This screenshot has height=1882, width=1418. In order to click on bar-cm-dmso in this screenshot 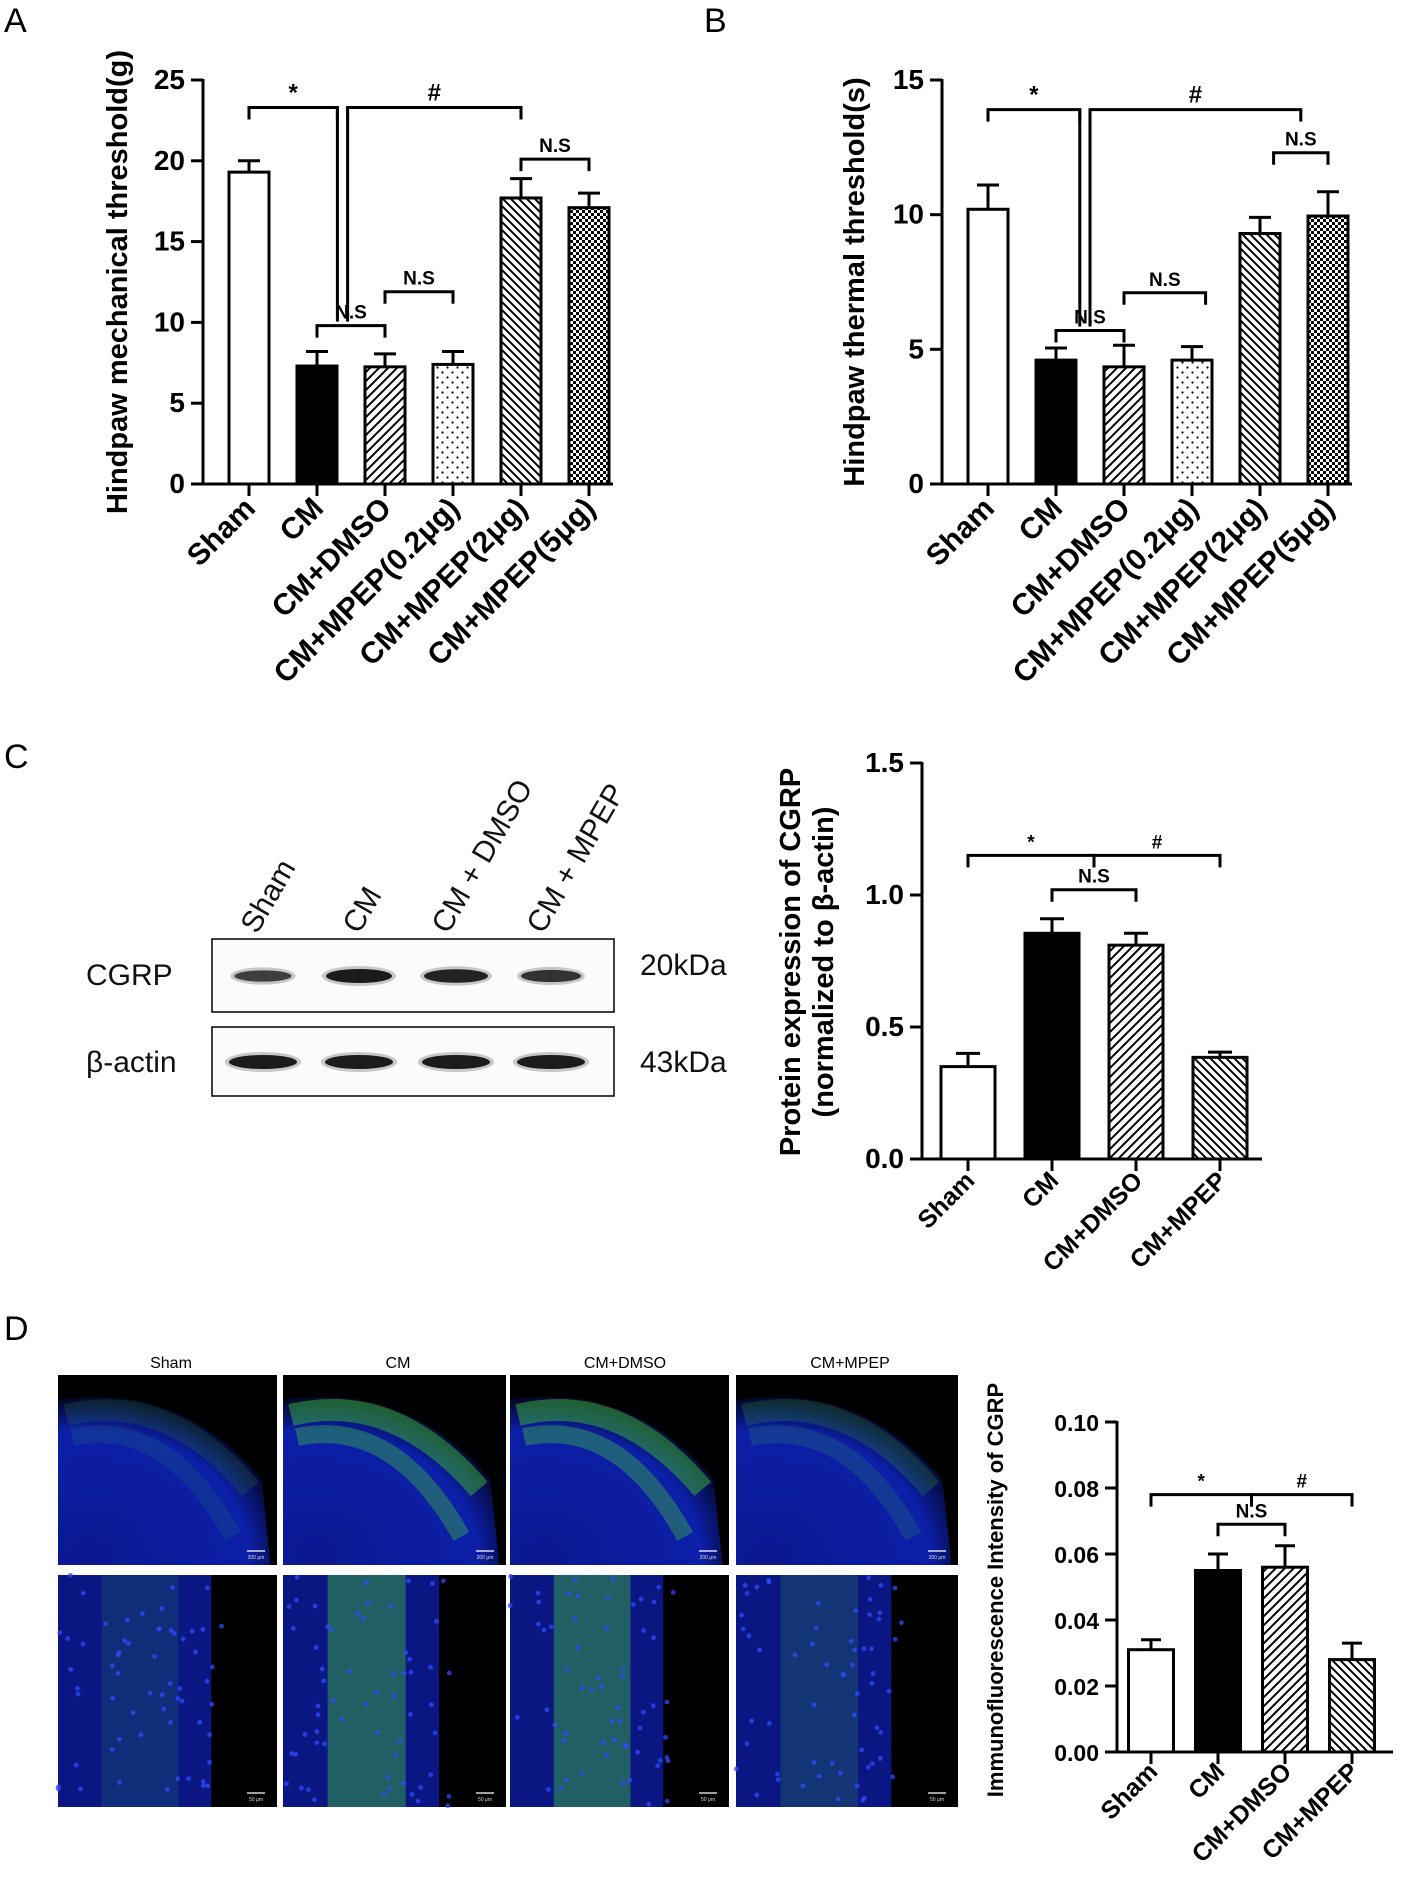, I will do `click(1285, 1659)`.